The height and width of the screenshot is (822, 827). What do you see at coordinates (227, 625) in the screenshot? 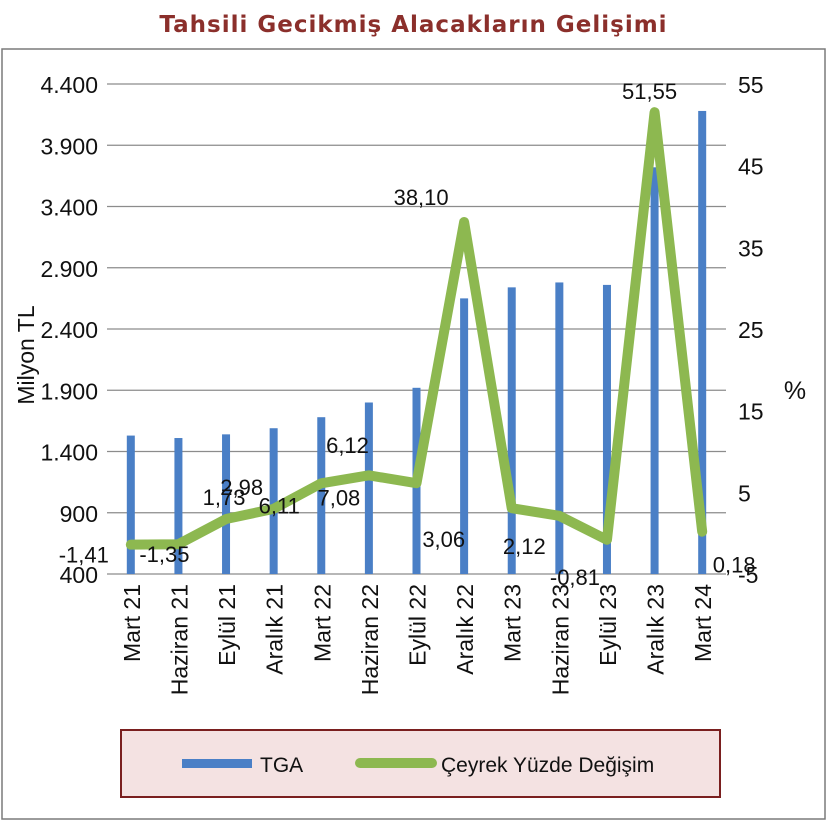
I see `x-tick-label: Eylül 21` at bounding box center [227, 625].